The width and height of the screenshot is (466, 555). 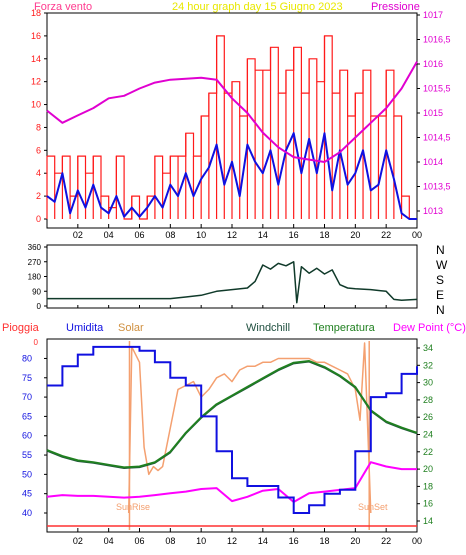 I want to click on bottom-x-tick-label: 16, so click(x=294, y=541).